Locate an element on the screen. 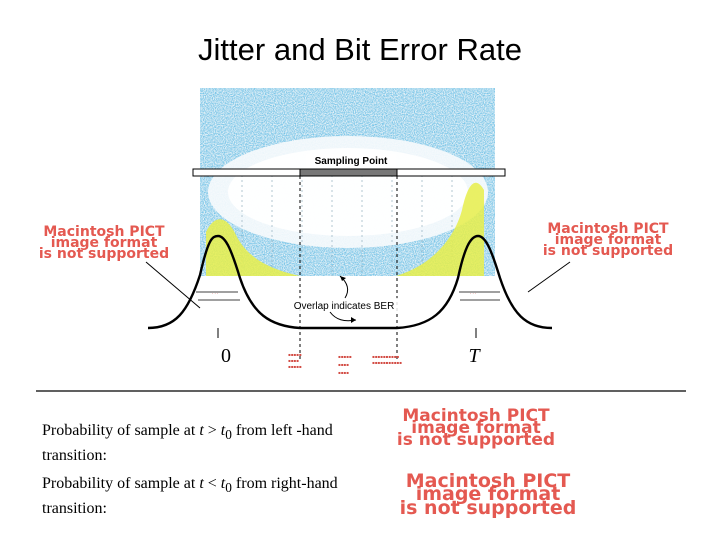 The height and width of the screenshot is (540, 720). right-jitter-curve is located at coordinates (474, 282).